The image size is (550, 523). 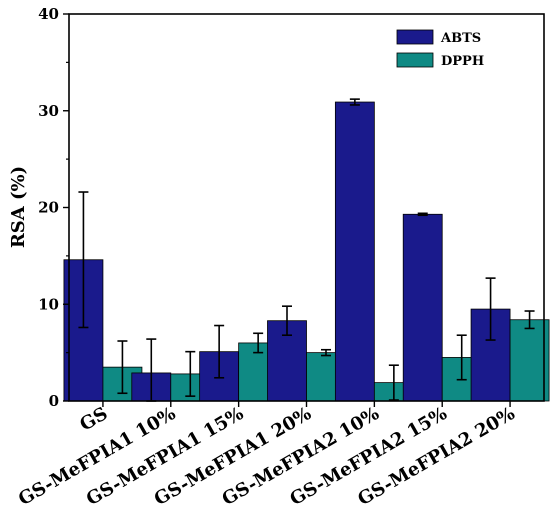 I want to click on y-tick-label-2: 20, so click(x=48, y=208).